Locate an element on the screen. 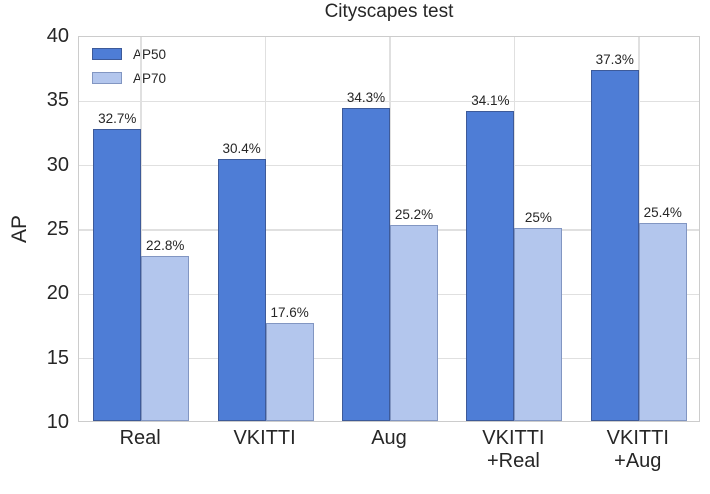 This screenshot has height=494, width=710. bar-label-ap70-vkitti-aug: 25.4% is located at coordinates (662, 212).